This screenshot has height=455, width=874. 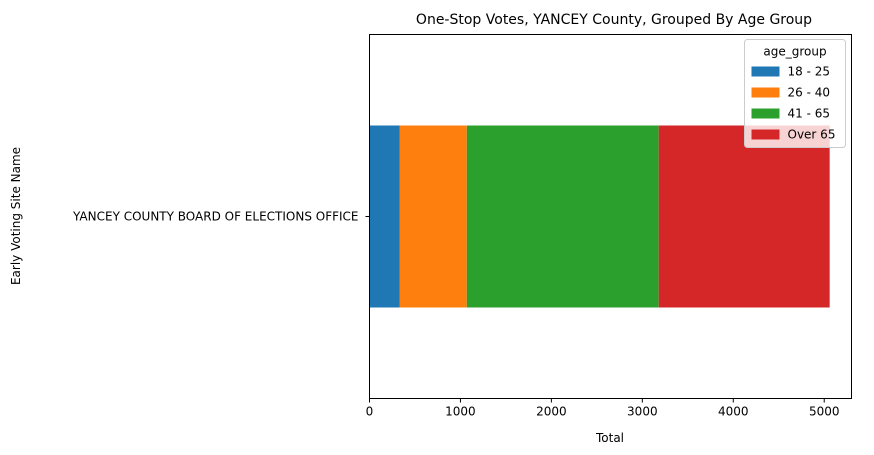 I want to click on x-axis-label: Total, so click(x=609, y=438).